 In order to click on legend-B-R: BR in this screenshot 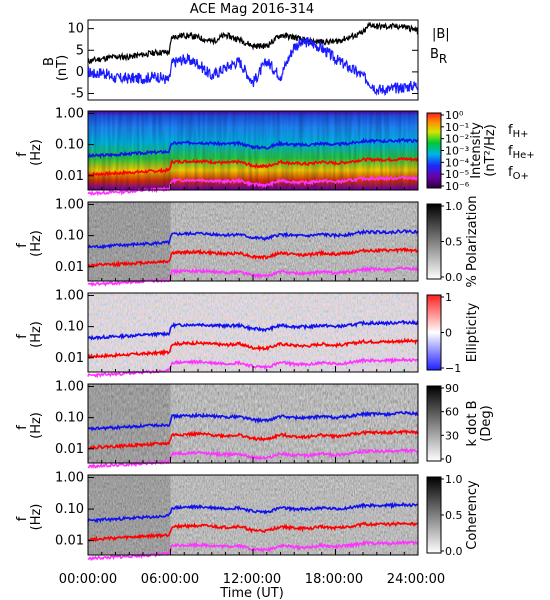, I will do `click(438, 56)`.